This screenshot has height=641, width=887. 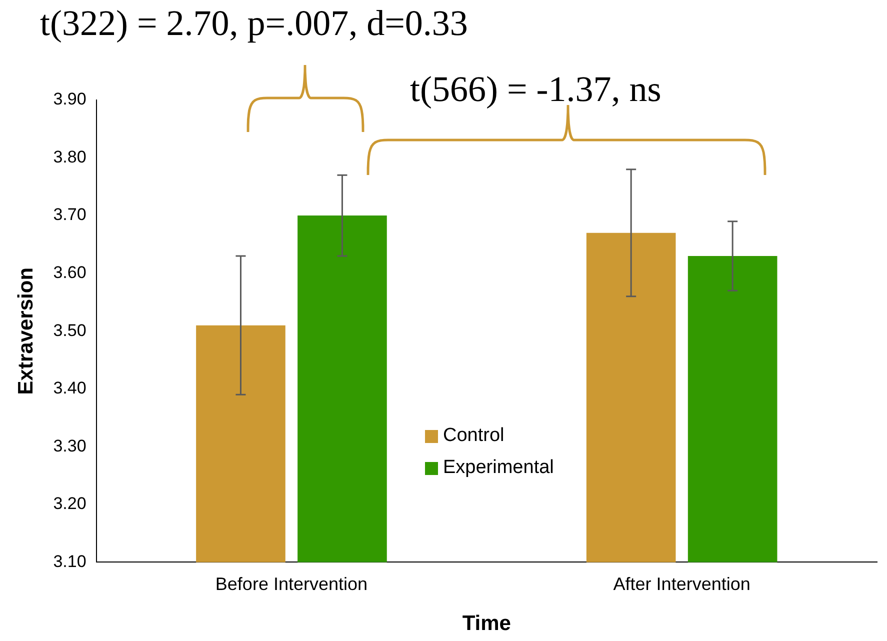 What do you see at coordinates (486, 624) in the screenshot?
I see `x-axis-title: Time` at bounding box center [486, 624].